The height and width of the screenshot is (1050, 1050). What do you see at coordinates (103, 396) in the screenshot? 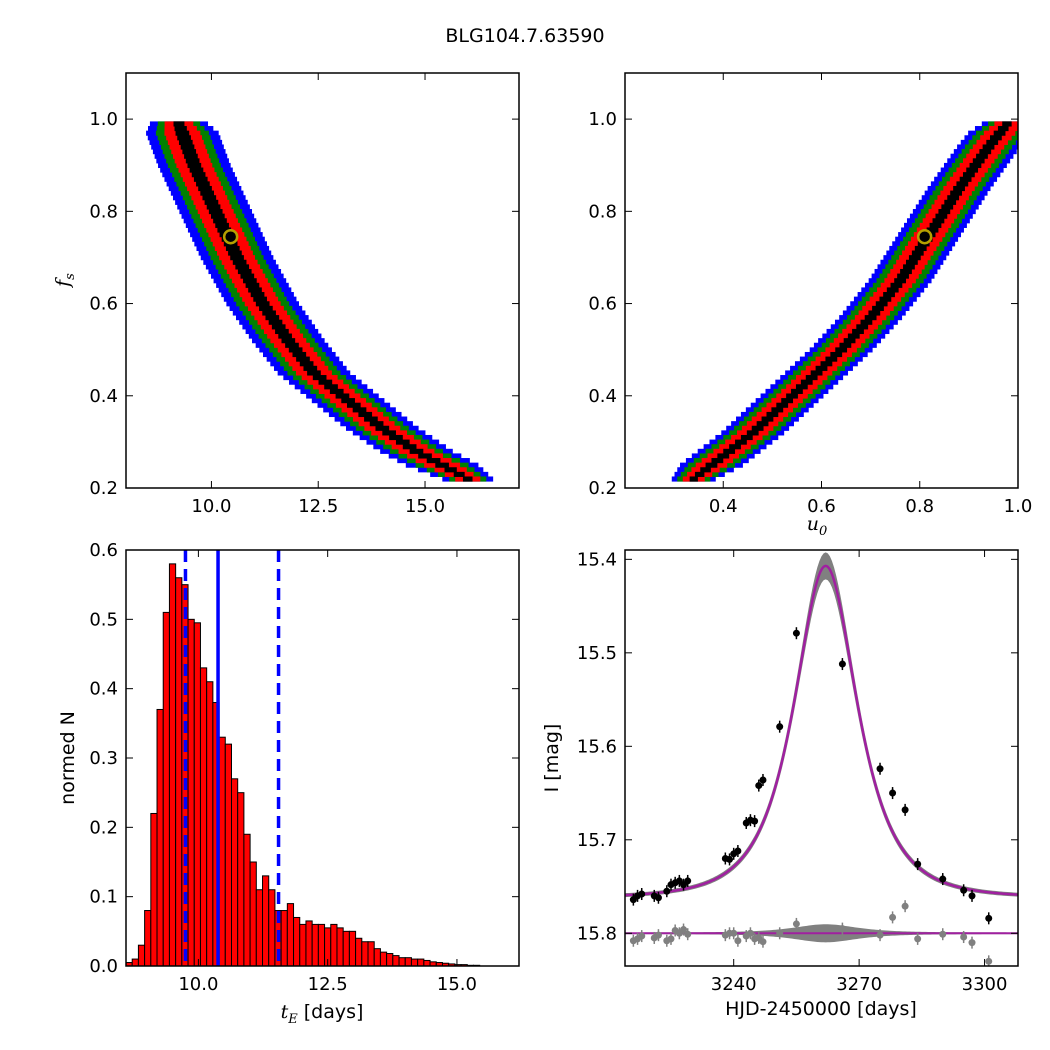
I see `panel0-ytick-label: 0.4` at bounding box center [103, 396].